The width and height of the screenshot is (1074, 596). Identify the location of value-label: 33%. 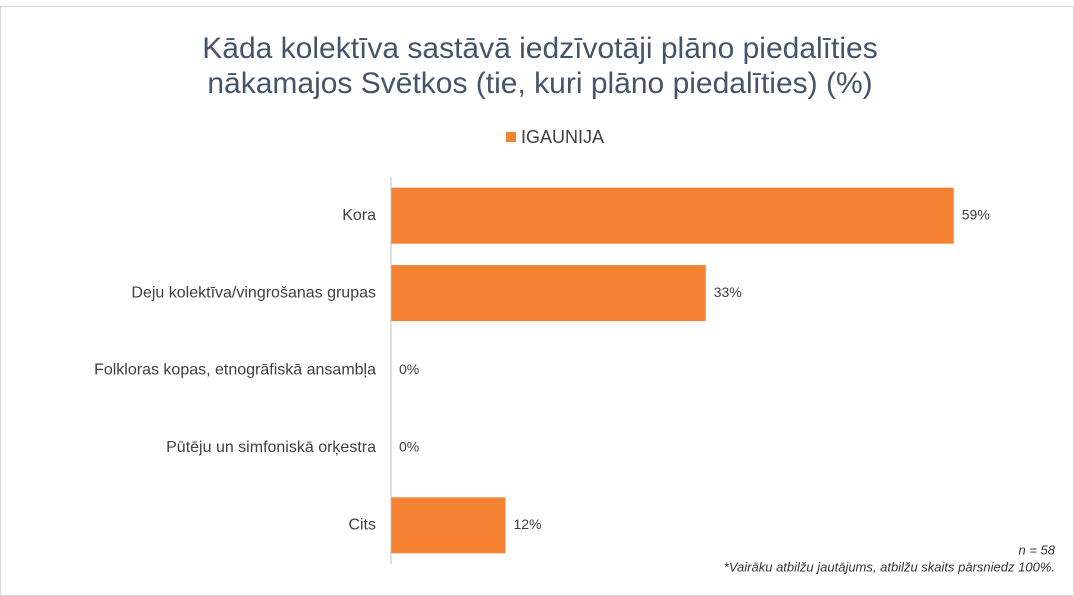
(728, 292).